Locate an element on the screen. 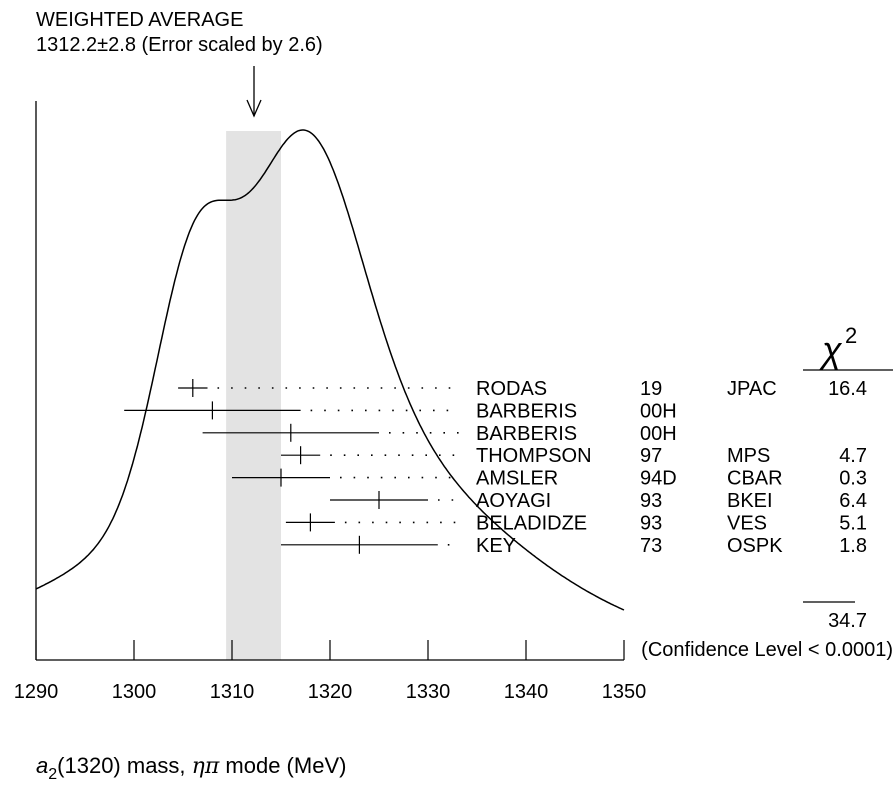 The height and width of the screenshot is (793, 895). technique-label: VES is located at coordinates (747, 523).